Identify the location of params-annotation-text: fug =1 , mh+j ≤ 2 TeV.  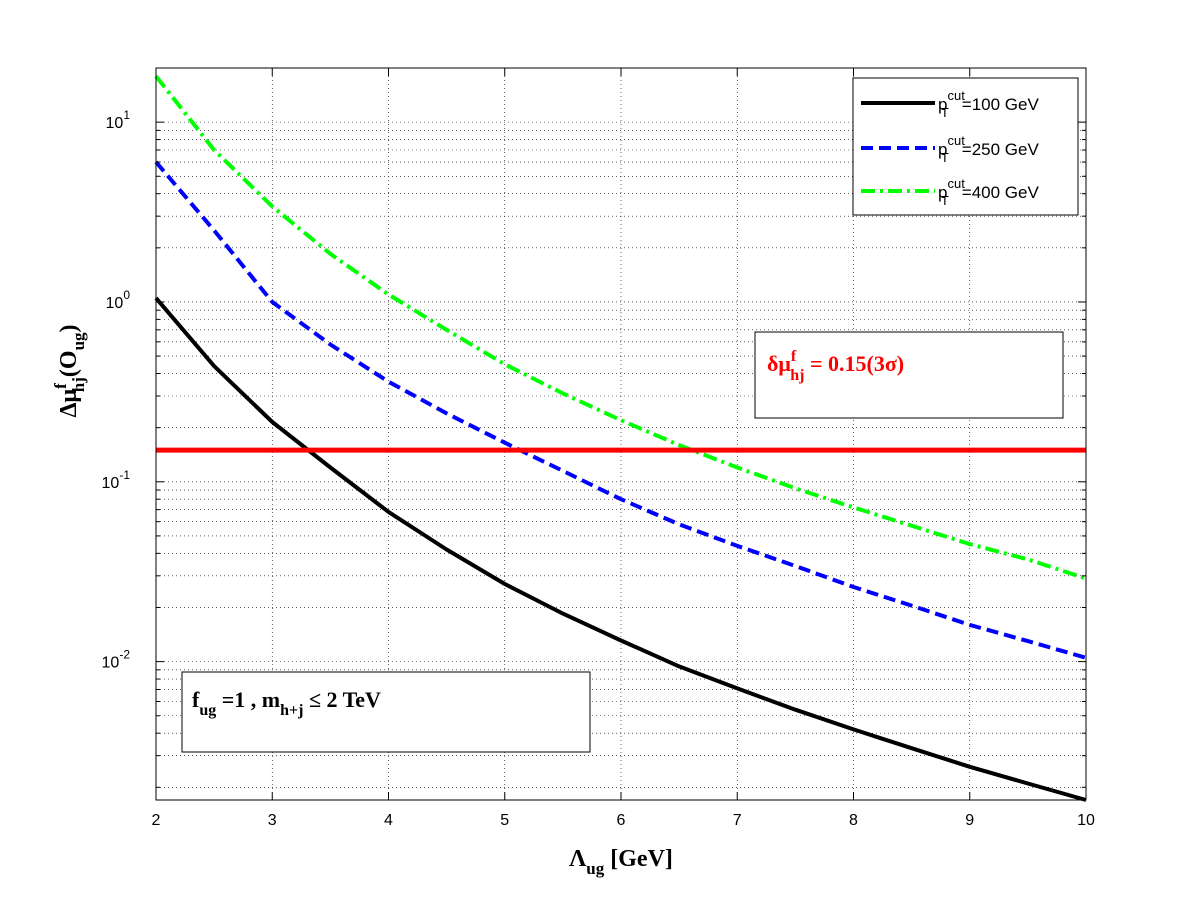
(286, 703).